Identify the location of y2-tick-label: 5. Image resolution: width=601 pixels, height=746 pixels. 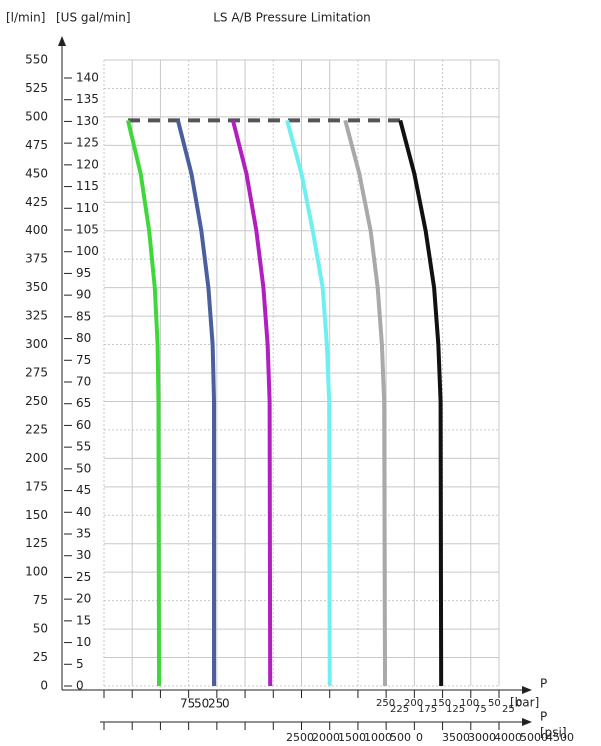
(80, 664).